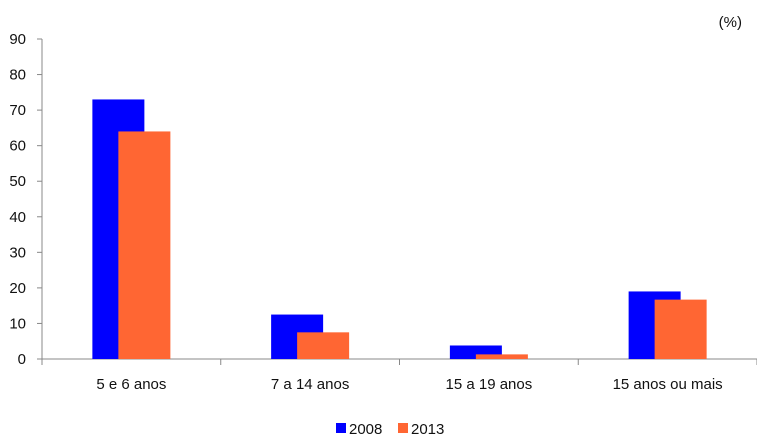 The width and height of the screenshot is (757, 448). What do you see at coordinates (341, 428) in the screenshot?
I see `legend-swatch-2008` at bounding box center [341, 428].